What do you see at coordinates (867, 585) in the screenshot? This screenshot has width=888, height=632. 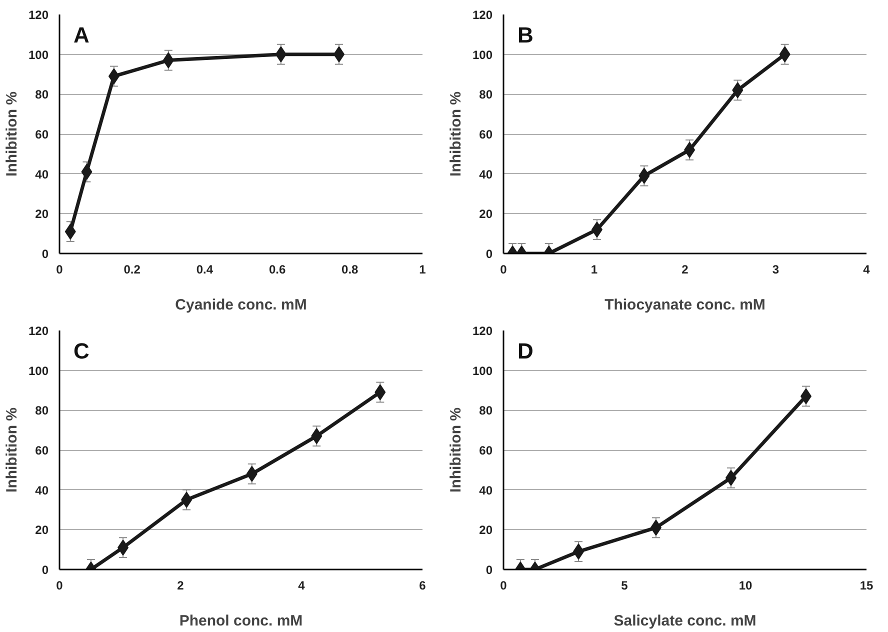 I see `x-tick-label: 15` at bounding box center [867, 585].